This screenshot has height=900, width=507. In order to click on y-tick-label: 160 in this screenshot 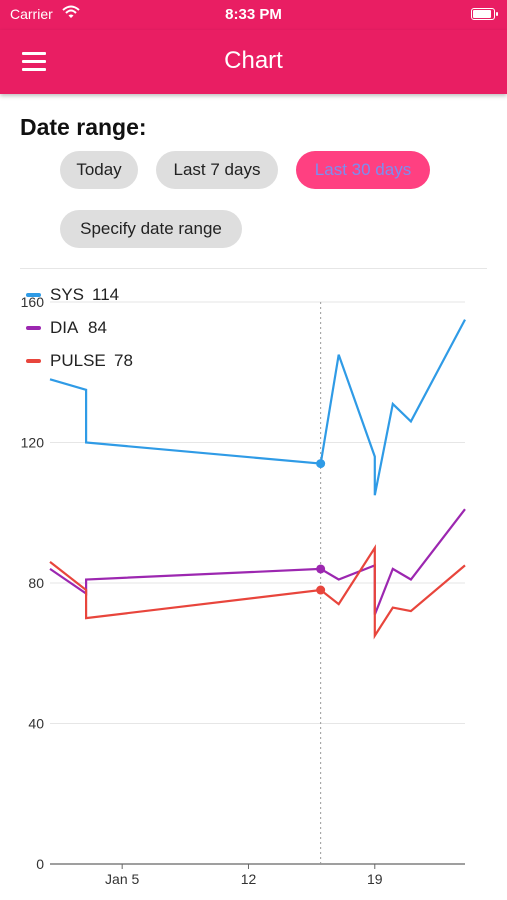, I will do `click(33, 302)`.